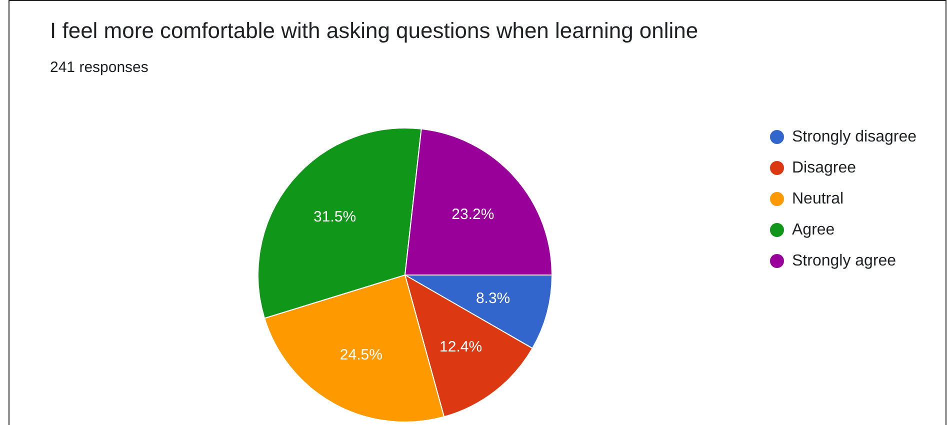 The width and height of the screenshot is (947, 425). I want to click on data-label: 24.5%, so click(361, 355).